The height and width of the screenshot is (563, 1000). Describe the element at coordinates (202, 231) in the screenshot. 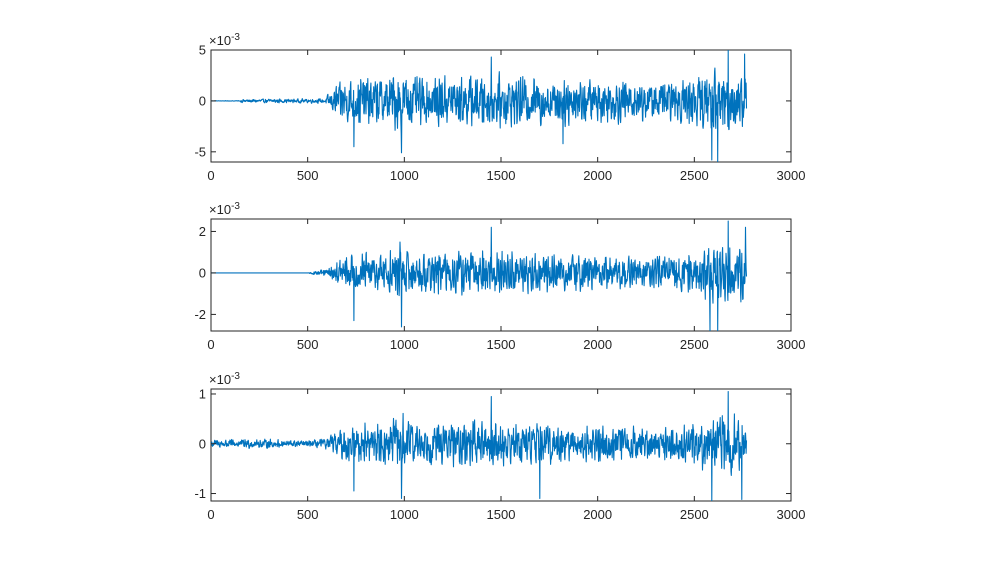

I see `y-tick-label: 2` at that location.